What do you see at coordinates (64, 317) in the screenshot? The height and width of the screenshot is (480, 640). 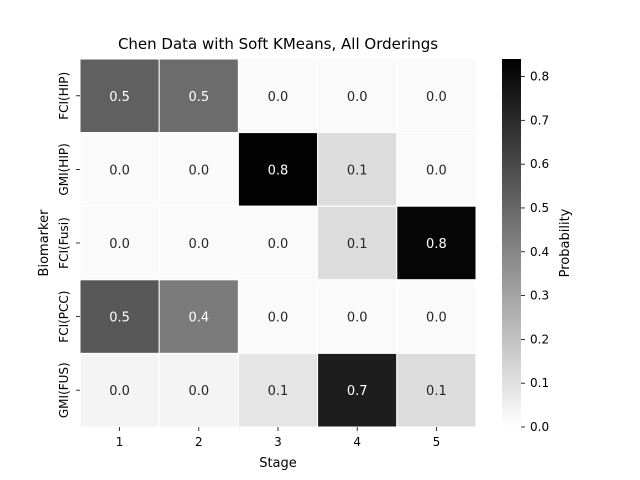 I see `y-tick-label: FCI(PCC)` at bounding box center [64, 317].